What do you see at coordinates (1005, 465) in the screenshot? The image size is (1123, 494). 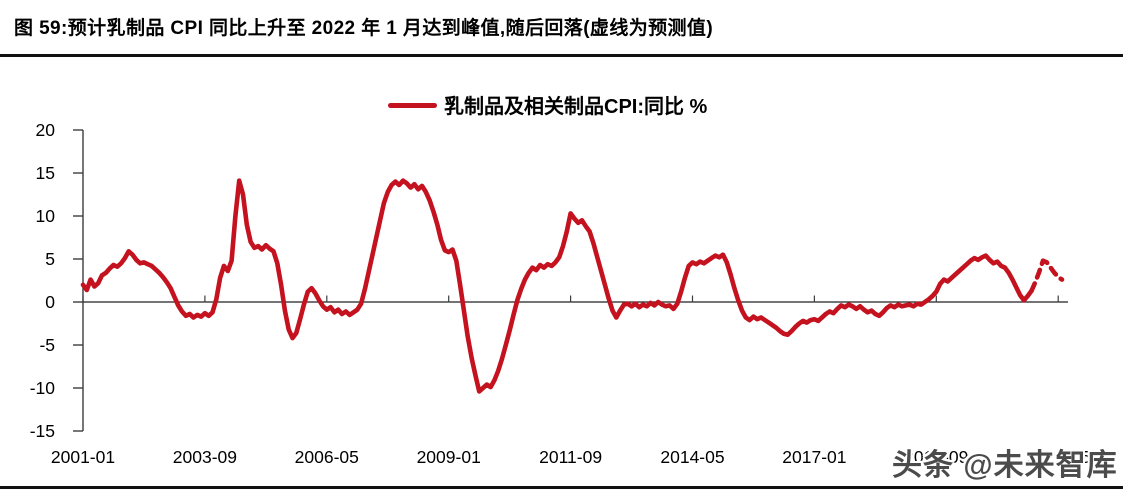 I see `watermark: 头条 @未来智库` at bounding box center [1005, 465].